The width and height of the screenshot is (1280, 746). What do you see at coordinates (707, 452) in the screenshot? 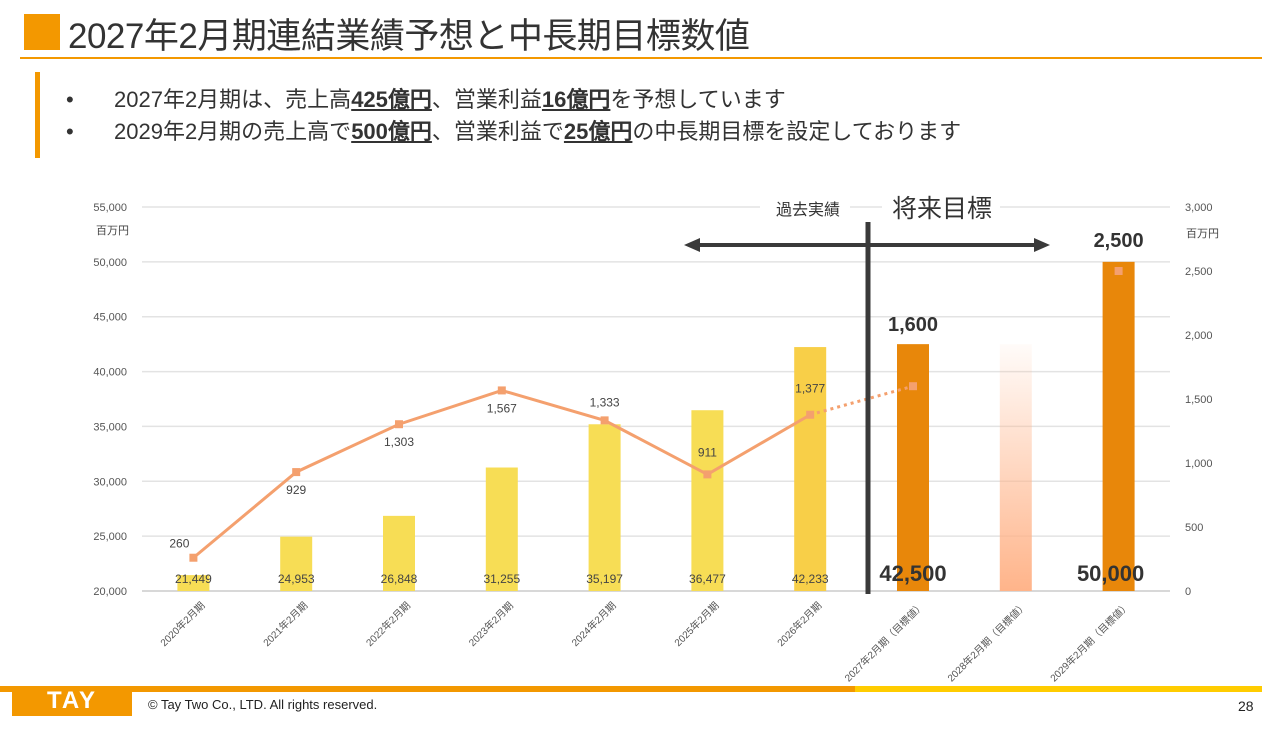
I see `line-value-label: 911` at bounding box center [707, 452].